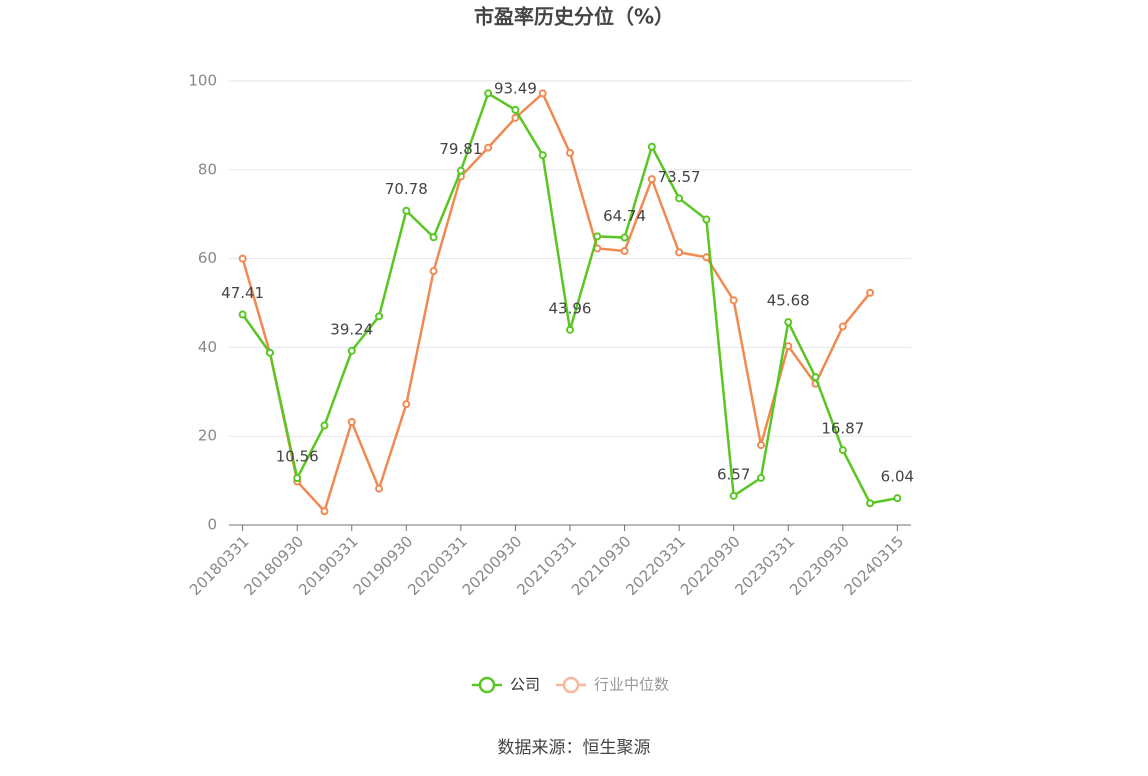 The height and width of the screenshot is (776, 1148). Describe the element at coordinates (207, 258) in the screenshot. I see `y-tick-label: 60` at that location.